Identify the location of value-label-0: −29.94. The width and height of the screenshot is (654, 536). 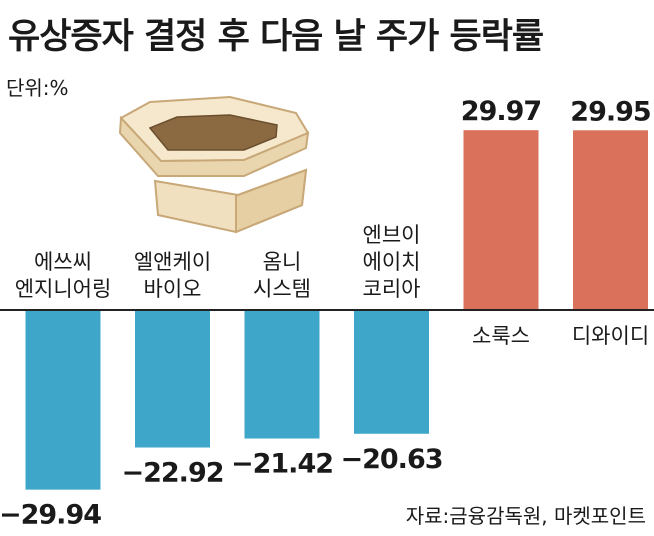
(50, 515).